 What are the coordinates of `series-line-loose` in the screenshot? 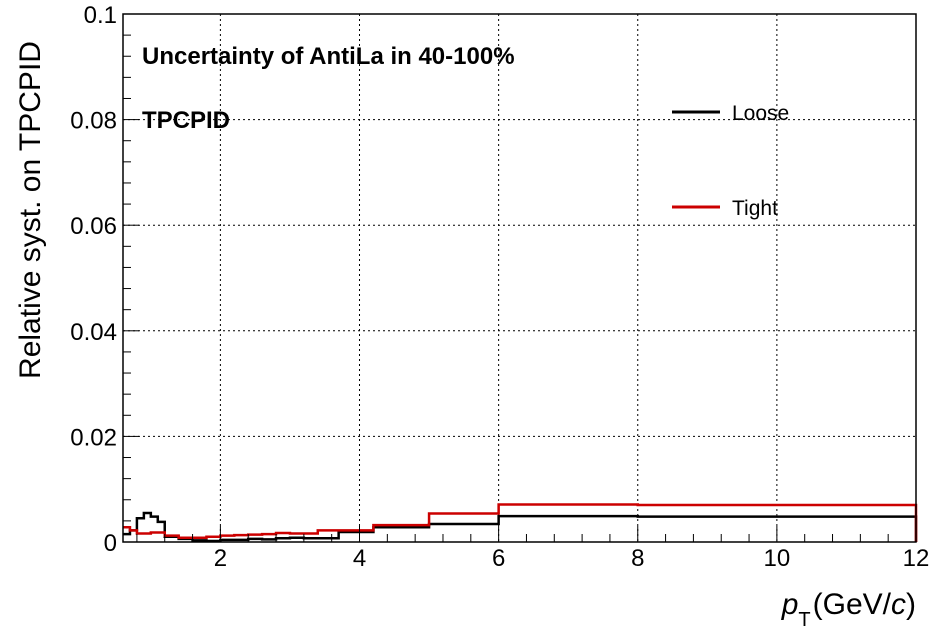 It's located at (520, 527).